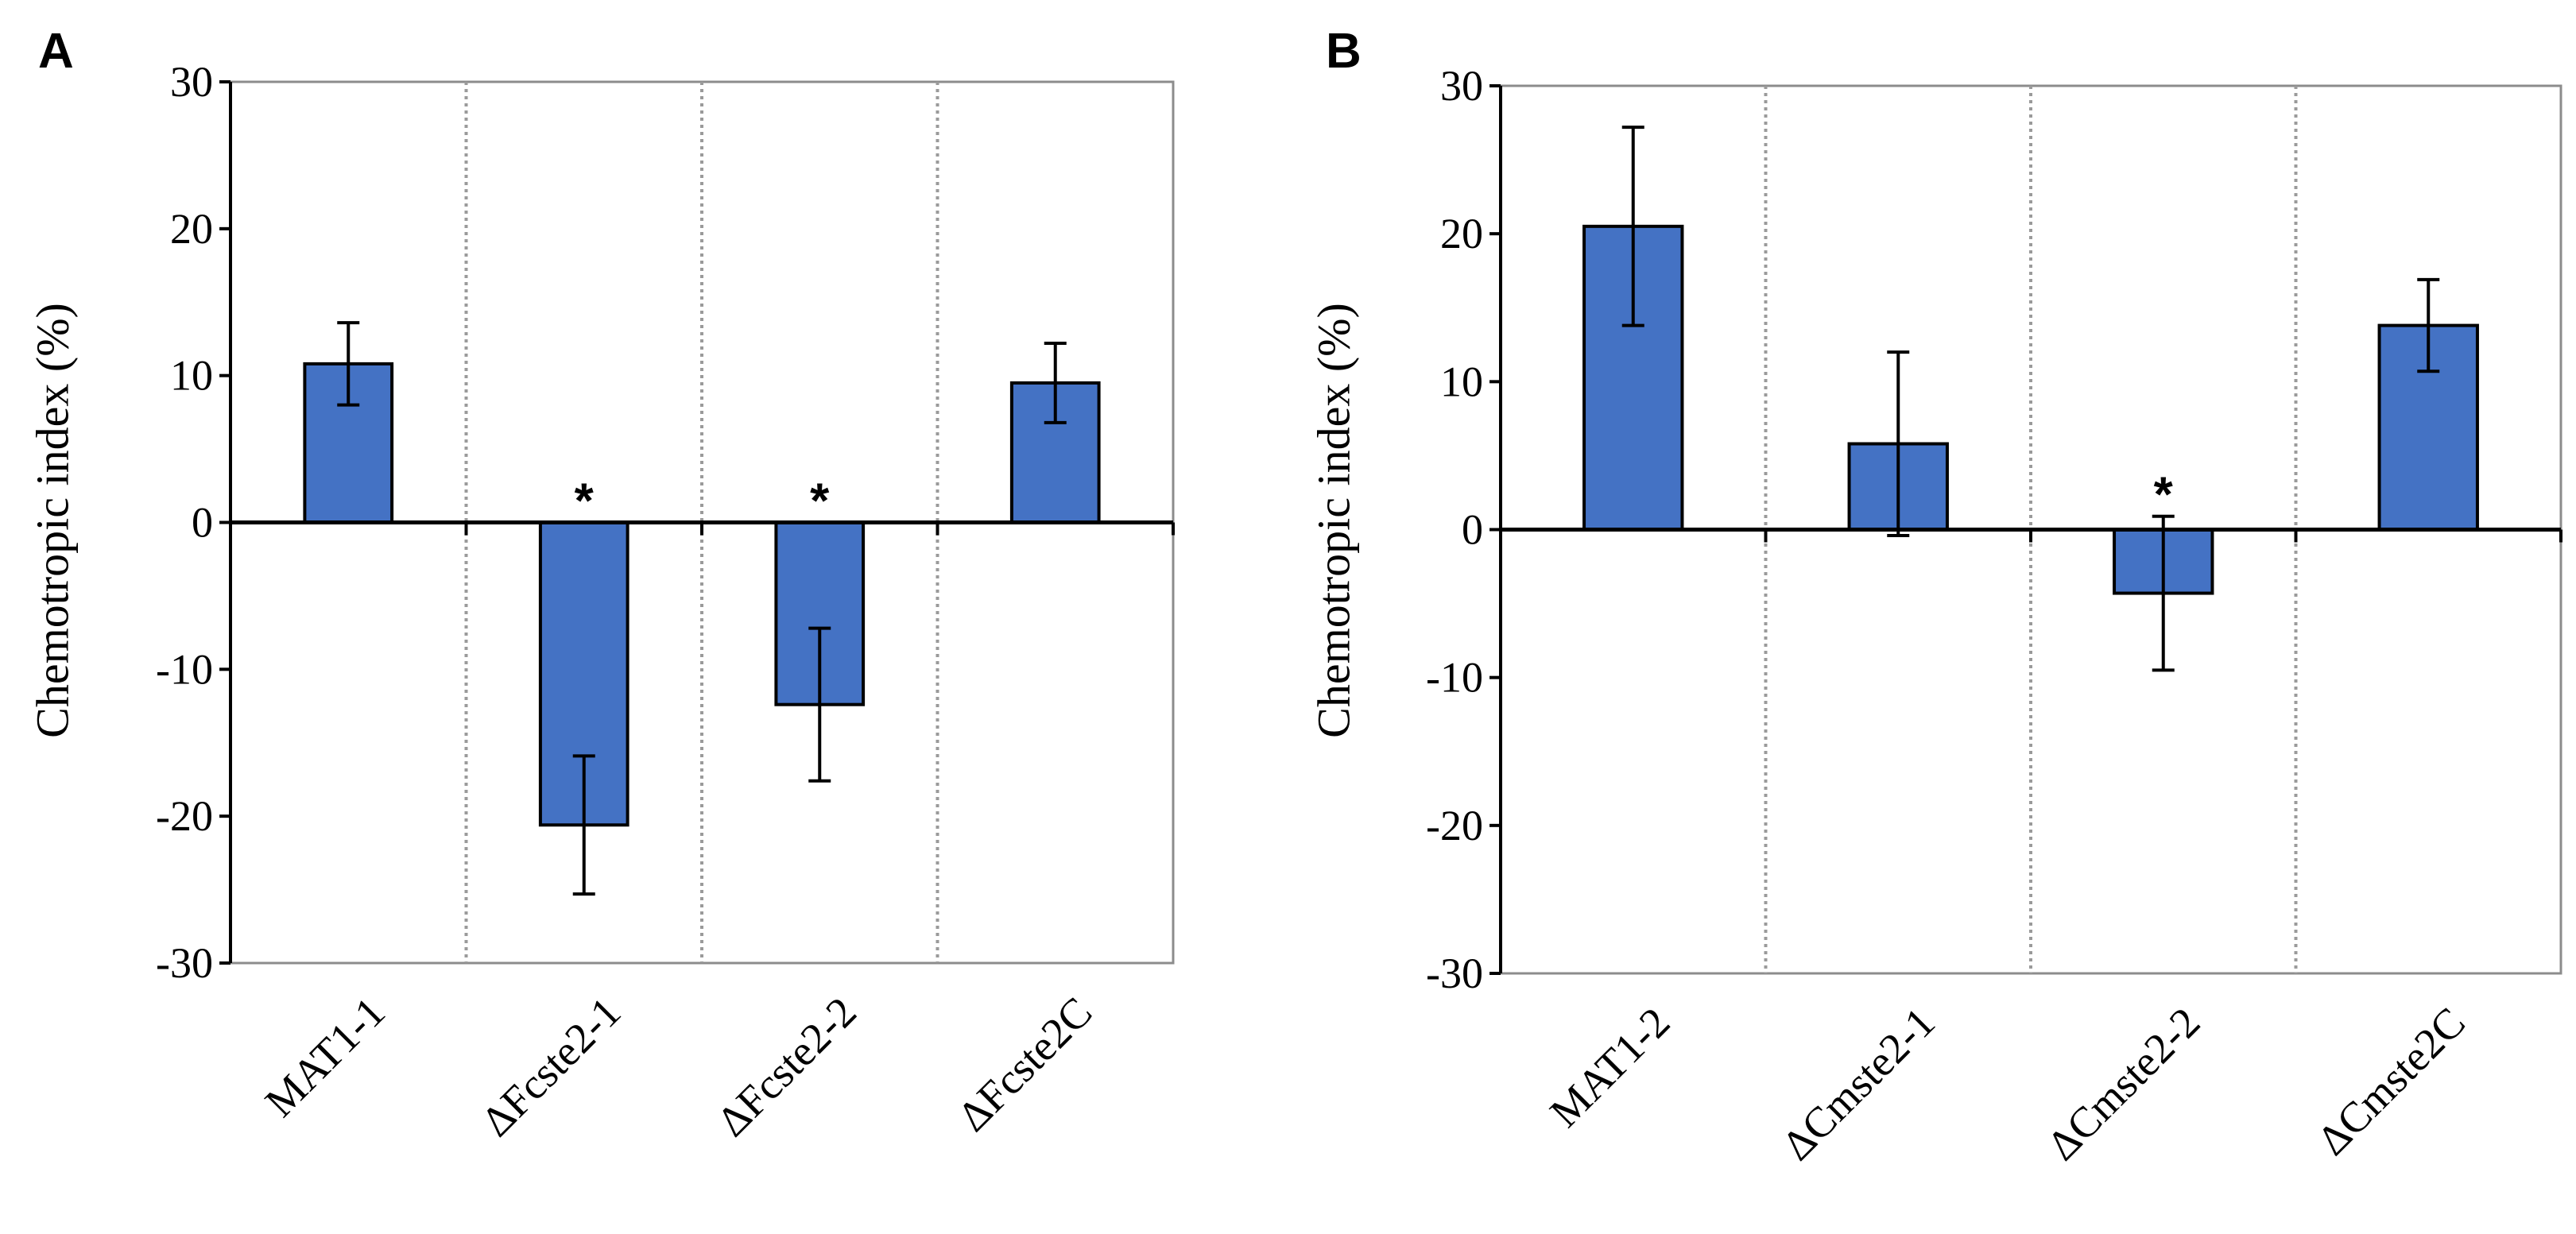 This screenshot has height=1234, width=2576. I want to click on x-category-label: ΔFcste2-1, so click(550, 1066).